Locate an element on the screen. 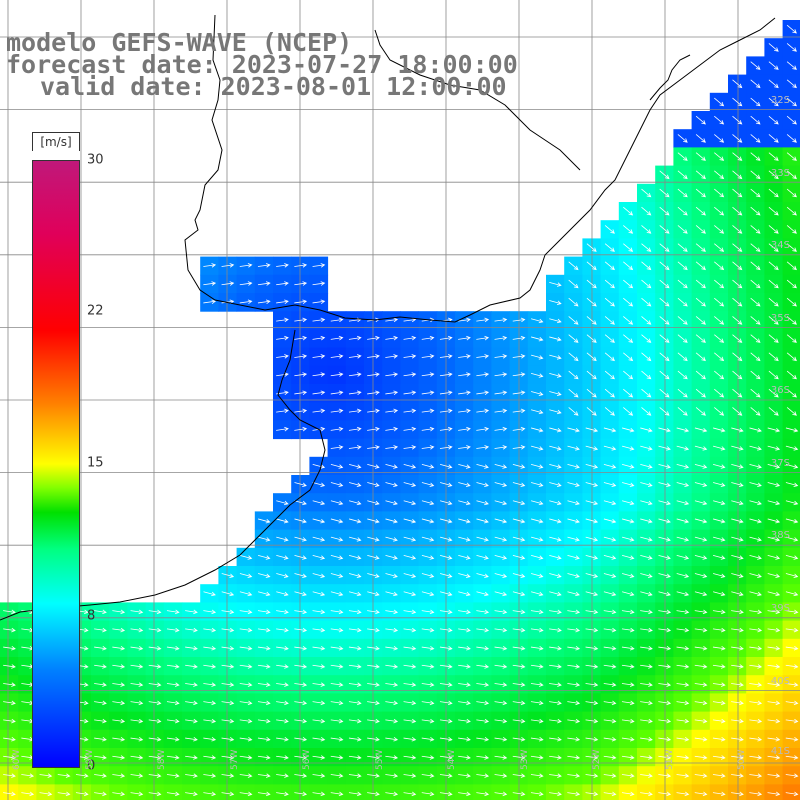  colorbar is located at coordinates (56, 464).